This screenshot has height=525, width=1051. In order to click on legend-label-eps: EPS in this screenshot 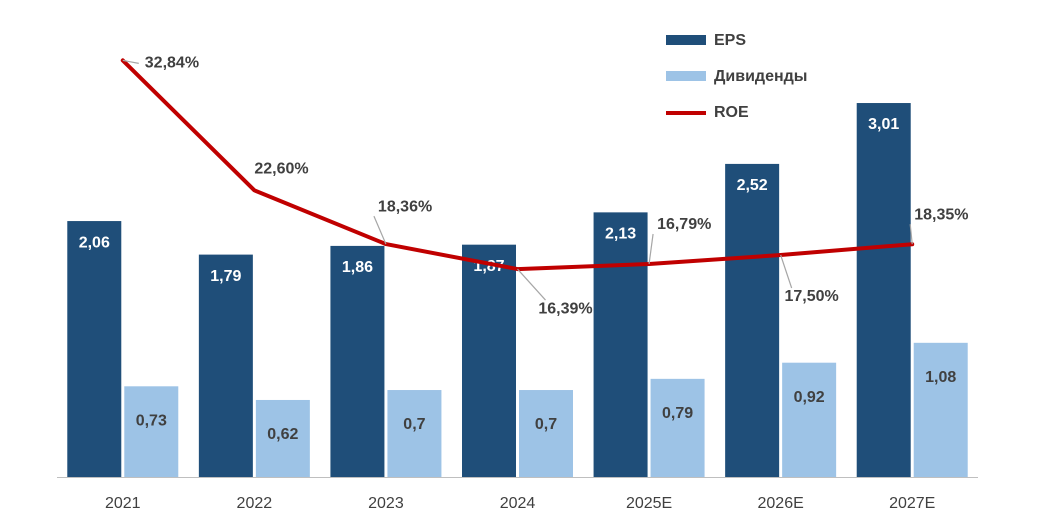, I will do `click(730, 40)`.